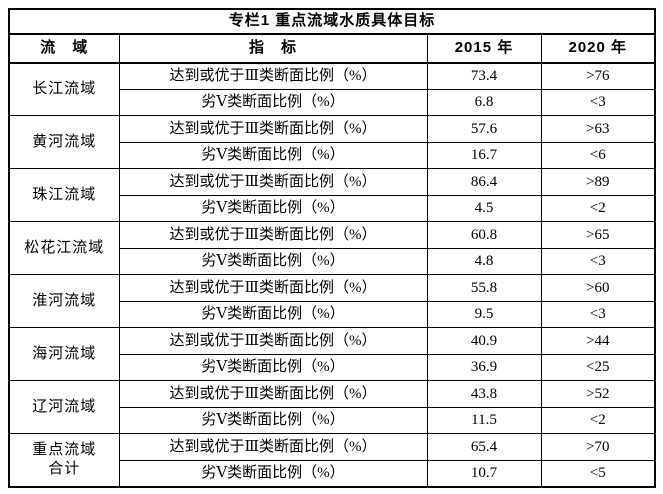 The width and height of the screenshot is (663, 494). What do you see at coordinates (598, 394) in the screenshot?
I see `value-2020-cell: >52` at bounding box center [598, 394].